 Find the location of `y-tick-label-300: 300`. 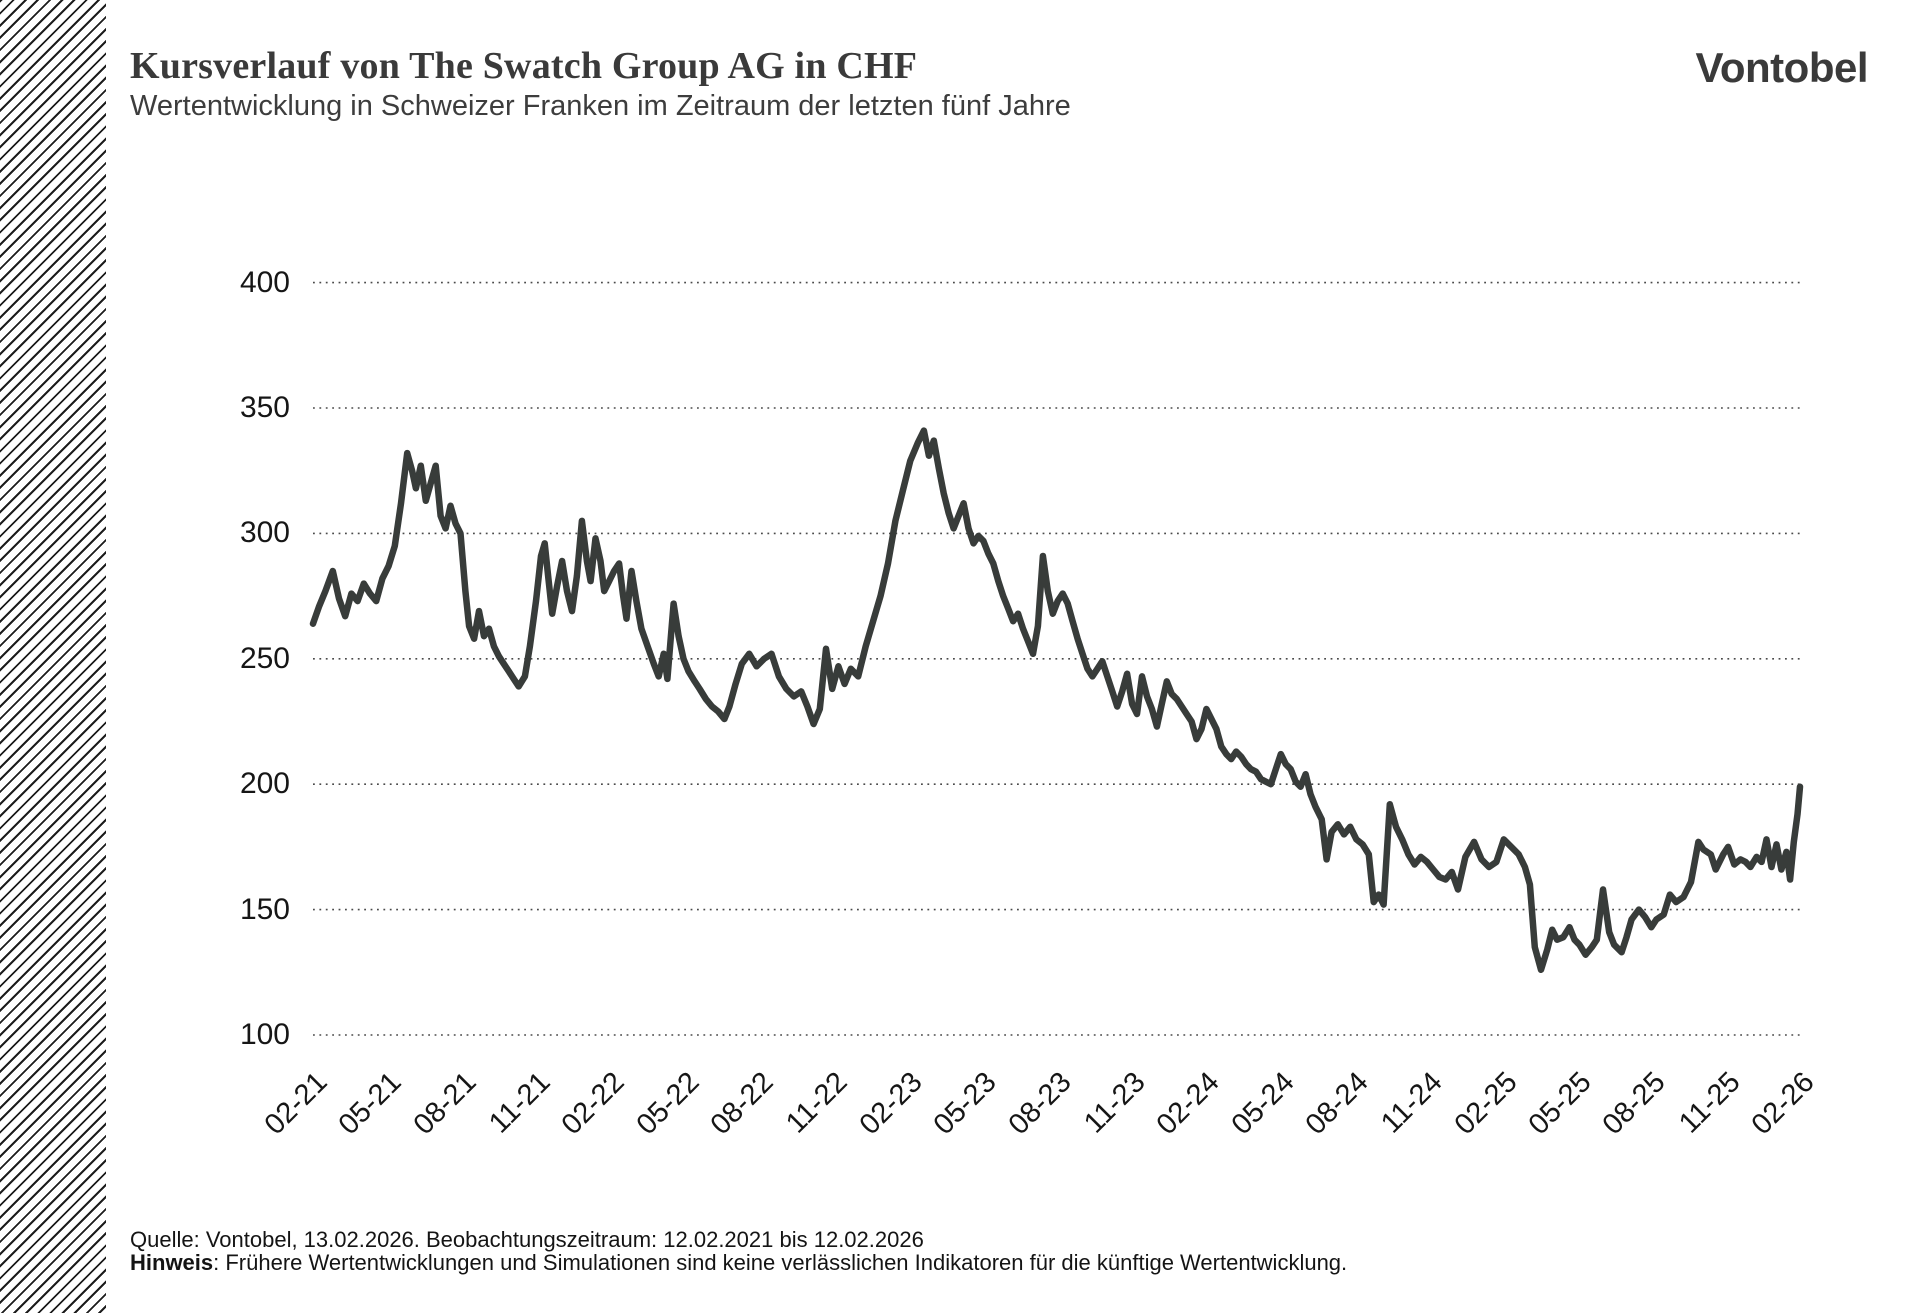

y-tick-label-300: 300 is located at coordinates (264, 533).